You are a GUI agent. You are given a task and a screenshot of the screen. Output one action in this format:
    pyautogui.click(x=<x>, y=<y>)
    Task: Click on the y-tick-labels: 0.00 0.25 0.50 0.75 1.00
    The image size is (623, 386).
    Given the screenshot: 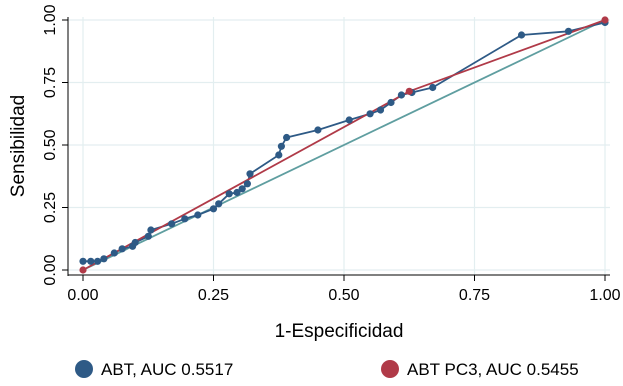 What is the action you would take?
    pyautogui.click(x=50, y=144)
    